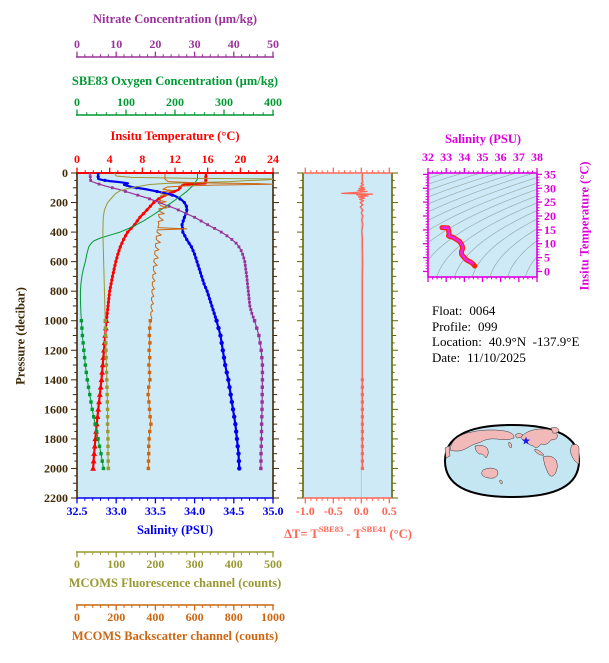  What do you see at coordinates (56, 350) in the screenshot?
I see `tick-label: 1200` at bounding box center [56, 350].